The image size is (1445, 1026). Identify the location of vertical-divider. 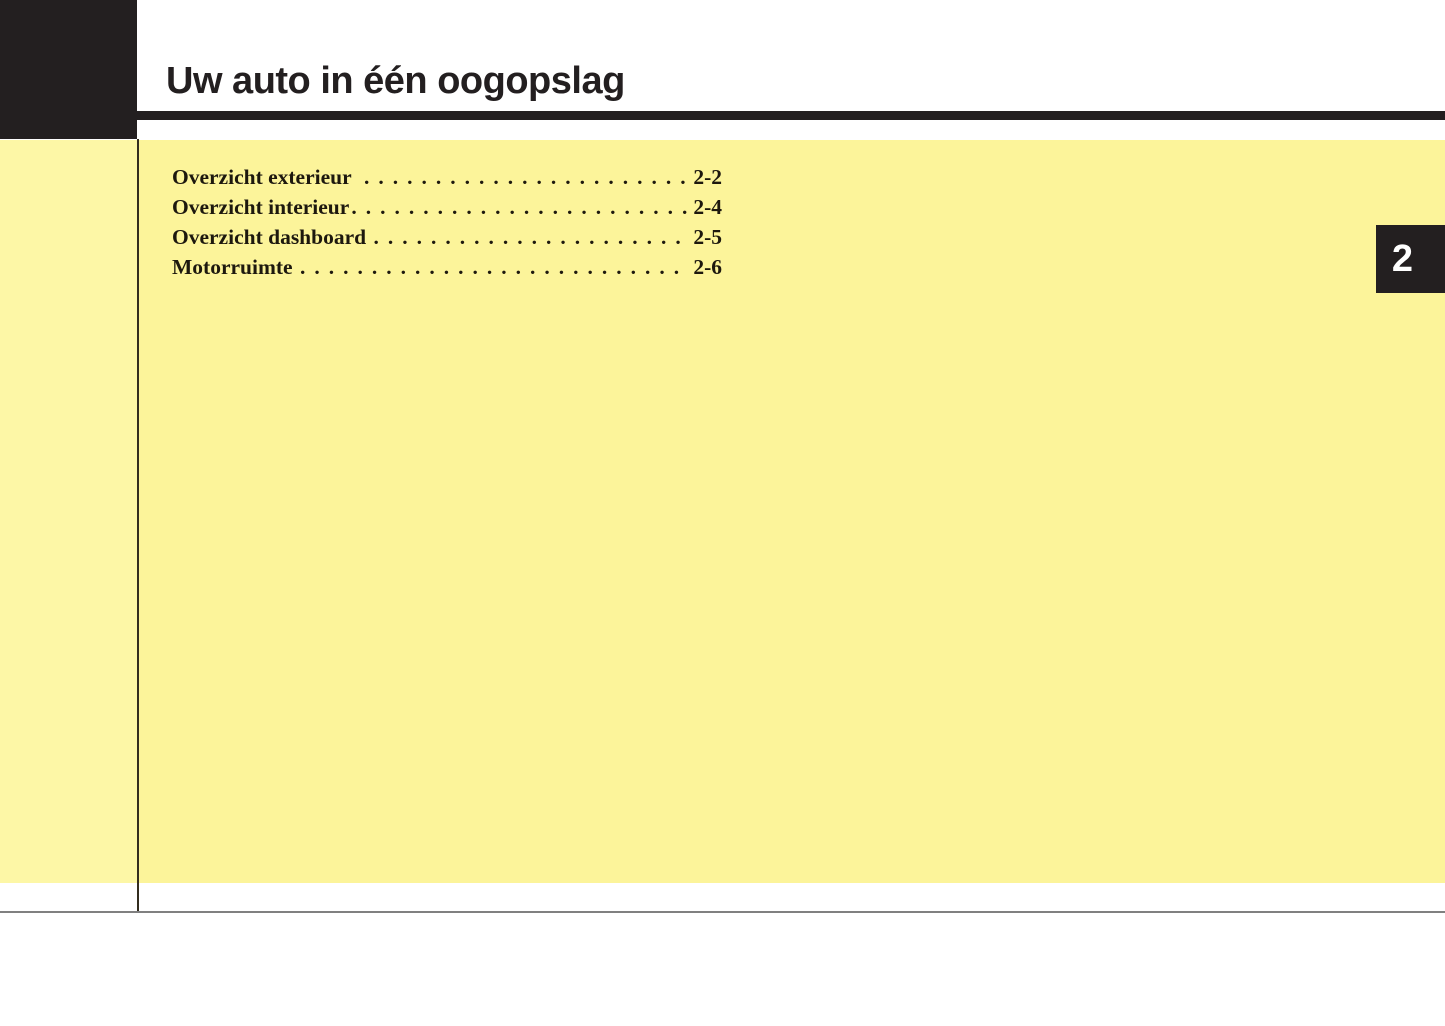
(138, 525).